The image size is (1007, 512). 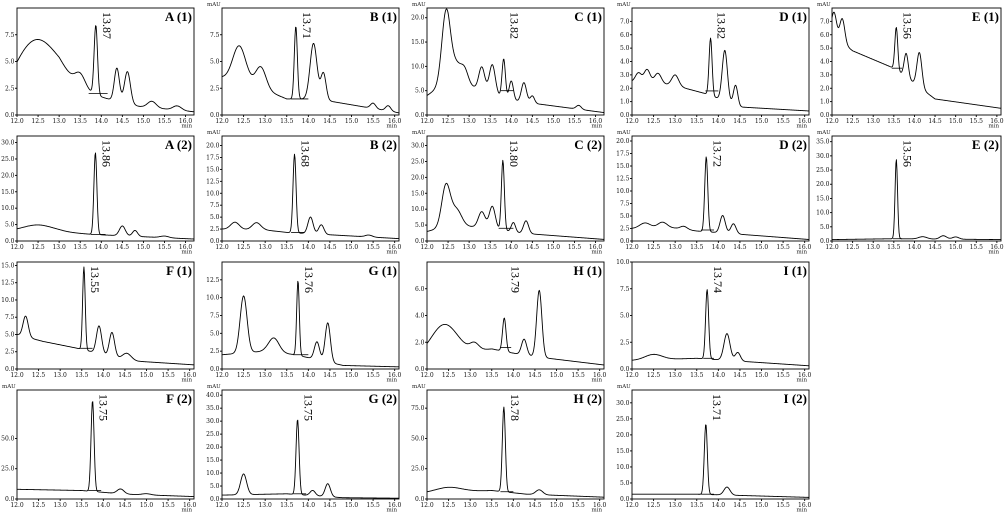 I want to click on y-tick-label: 2.5, so click(x=625, y=229).